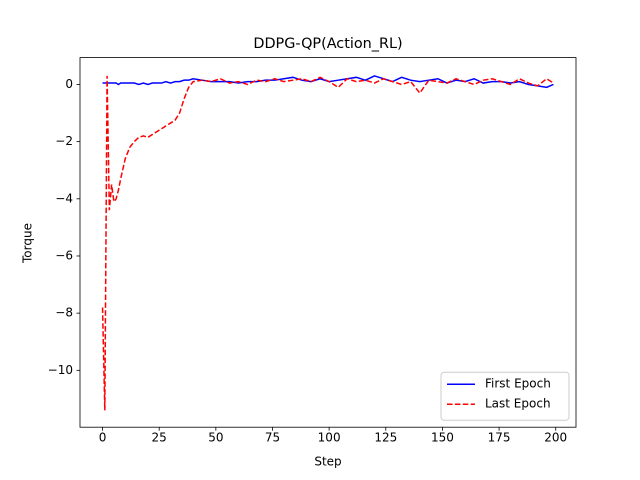 The width and height of the screenshot is (640, 480). I want to click on x-tick-label: 125, so click(385, 438).